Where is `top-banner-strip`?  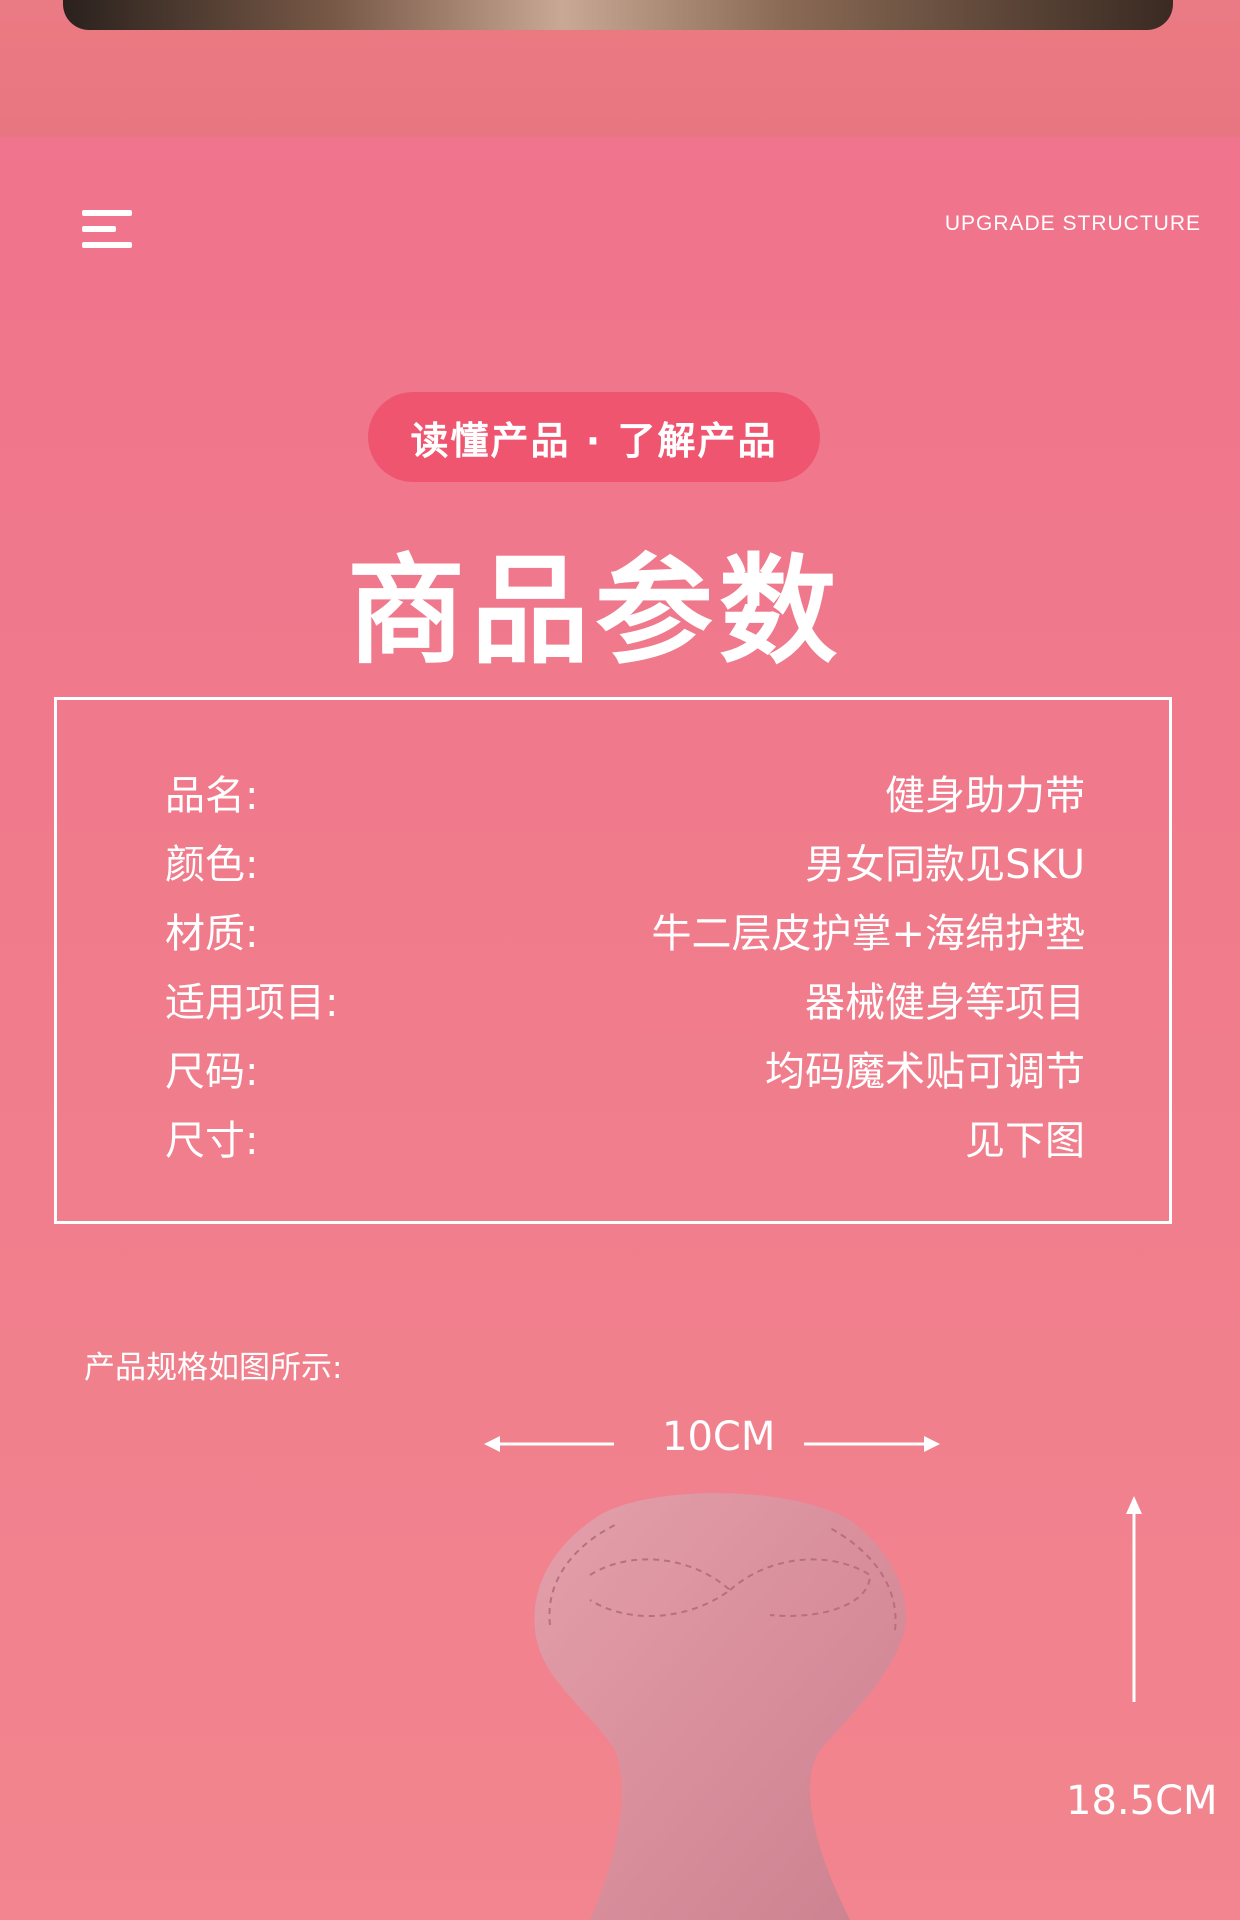
top-banner-strip is located at coordinates (620, 68).